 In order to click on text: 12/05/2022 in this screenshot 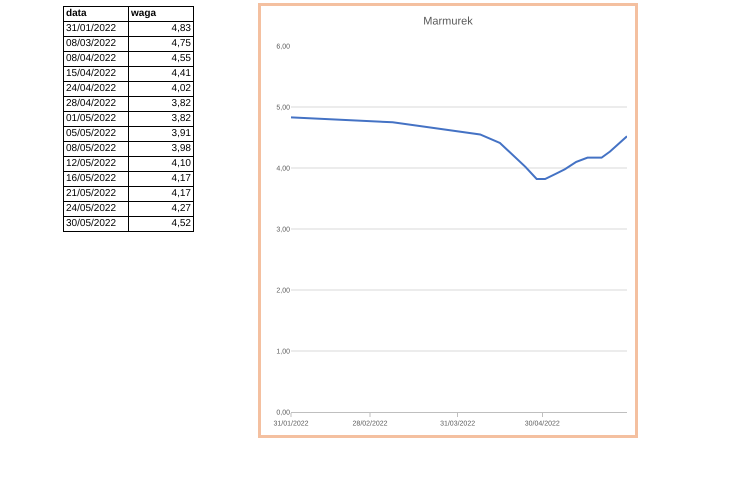, I will do `click(96, 164)`.